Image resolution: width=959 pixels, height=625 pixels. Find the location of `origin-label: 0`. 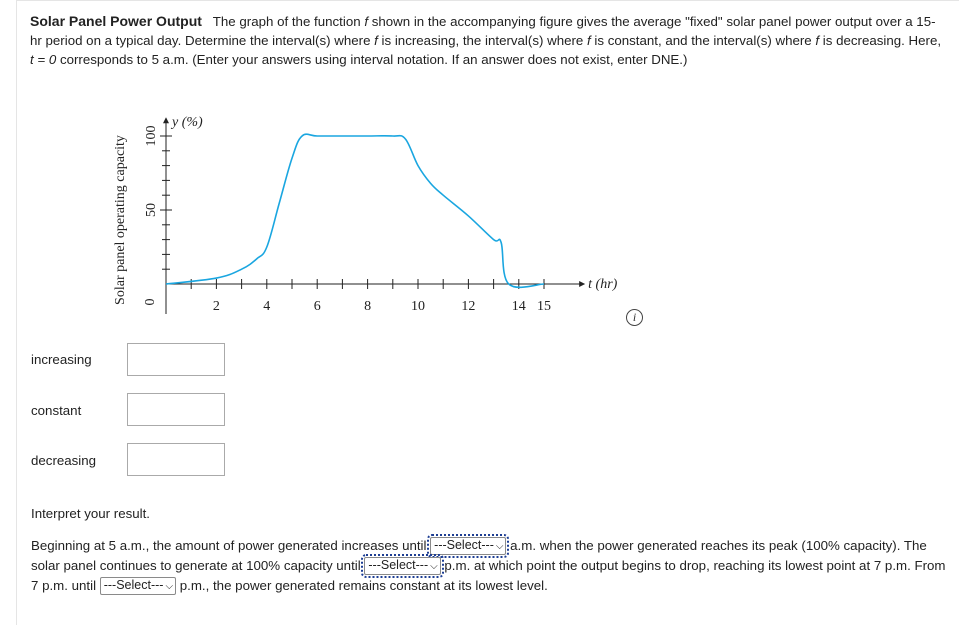

origin-label: 0 is located at coordinates (150, 302).